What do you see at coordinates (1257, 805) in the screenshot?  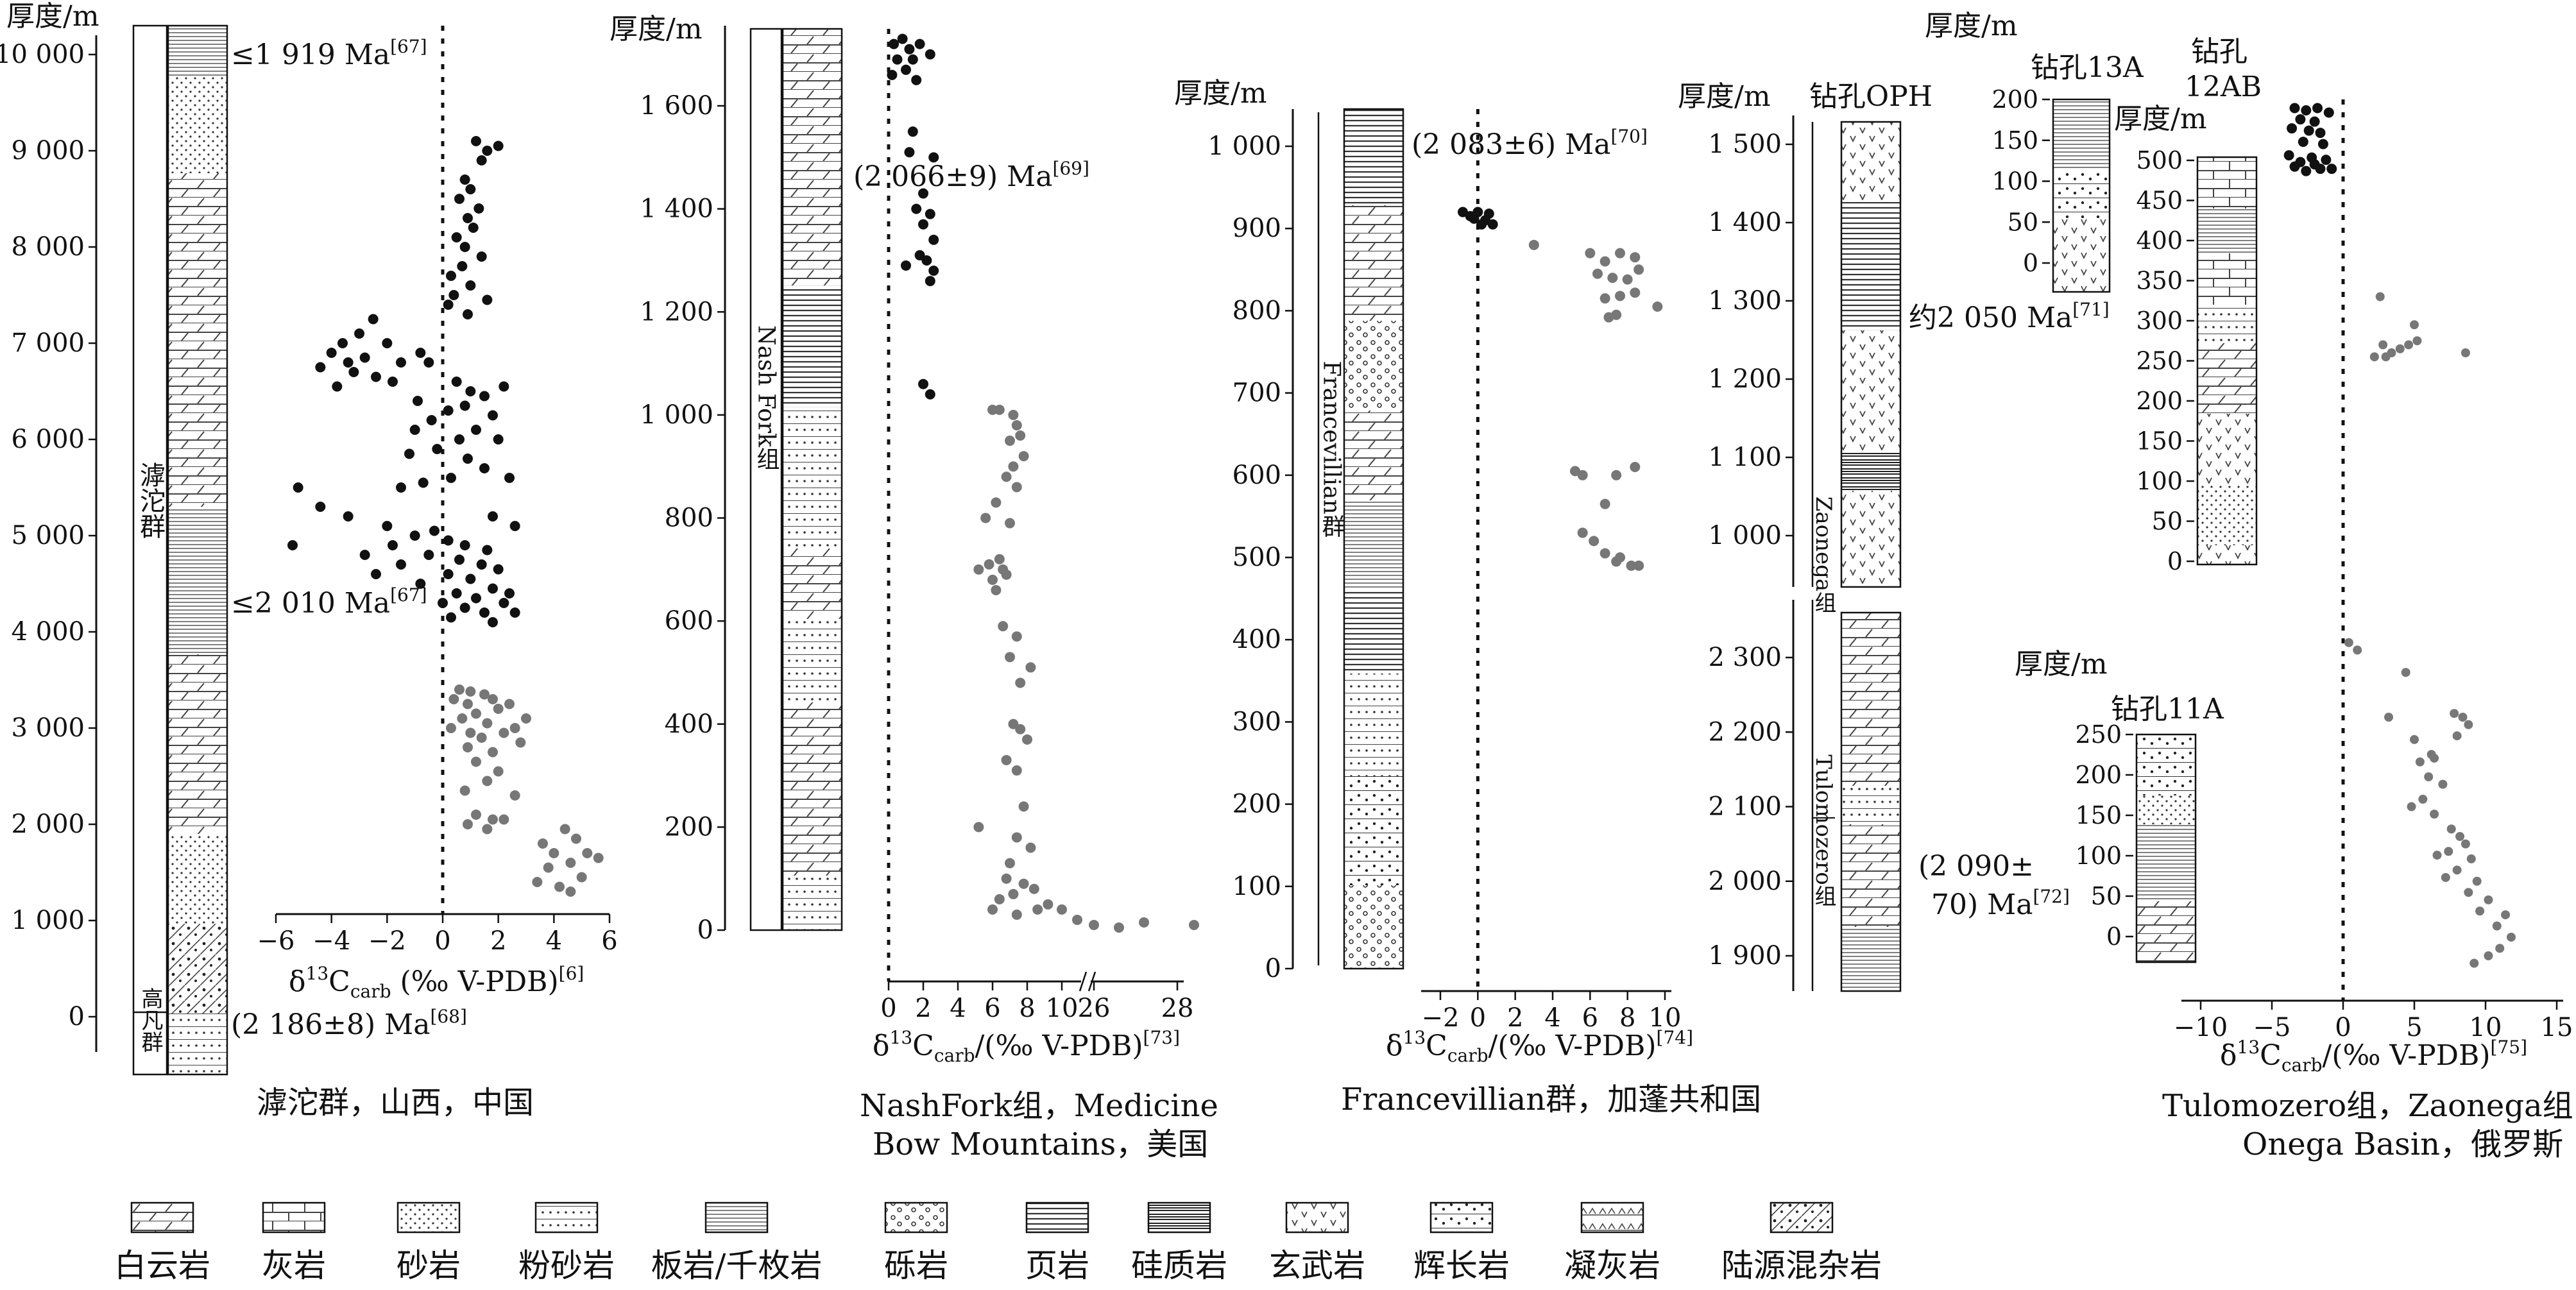 I see `p3-y-tick-label: 200` at bounding box center [1257, 805].